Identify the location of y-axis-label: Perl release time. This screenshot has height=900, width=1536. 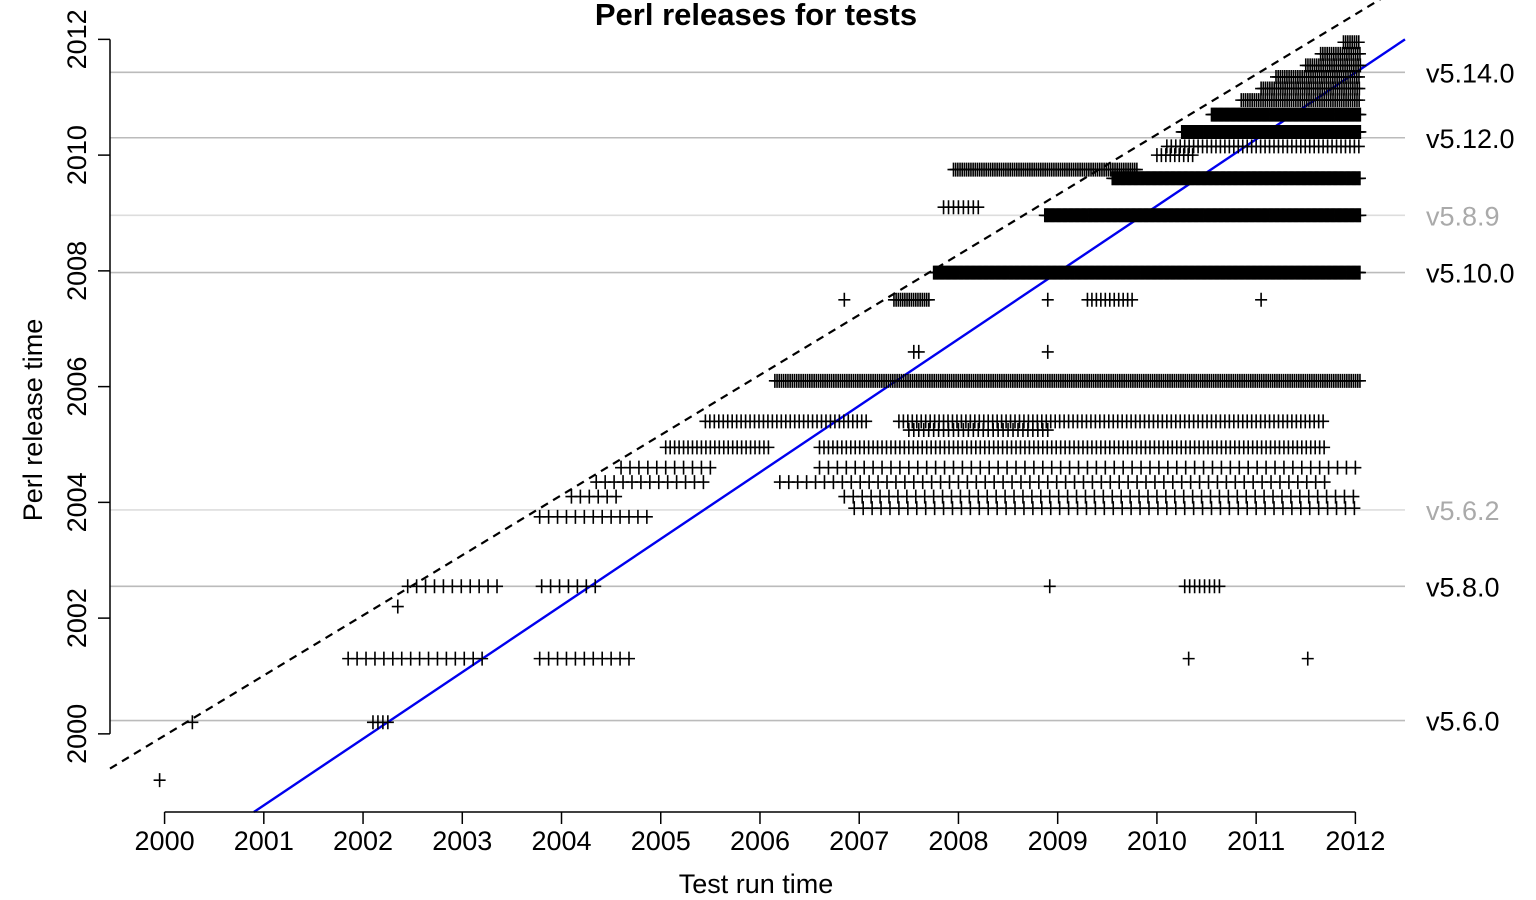
(33, 420).